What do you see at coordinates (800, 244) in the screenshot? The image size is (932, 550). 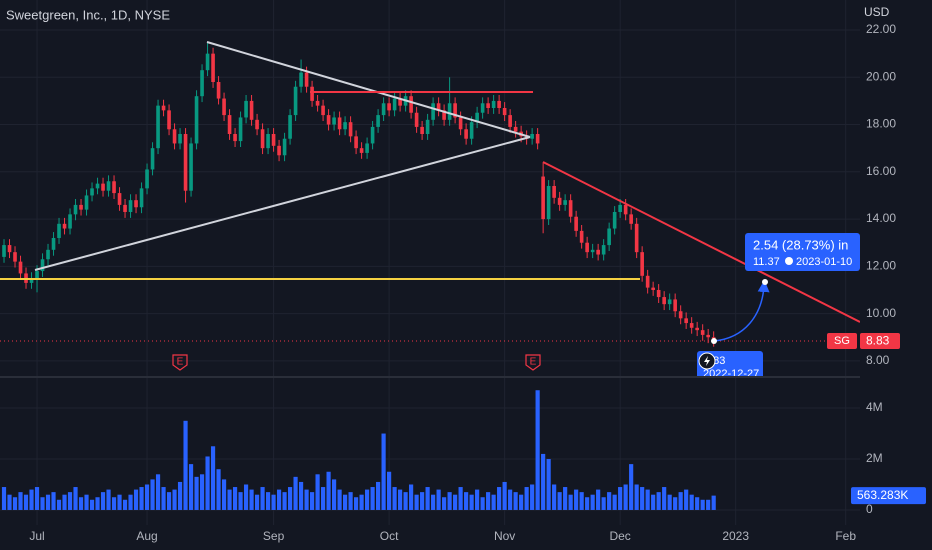 I see `projection-change: 2.54 (28.73%) in` at bounding box center [800, 244].